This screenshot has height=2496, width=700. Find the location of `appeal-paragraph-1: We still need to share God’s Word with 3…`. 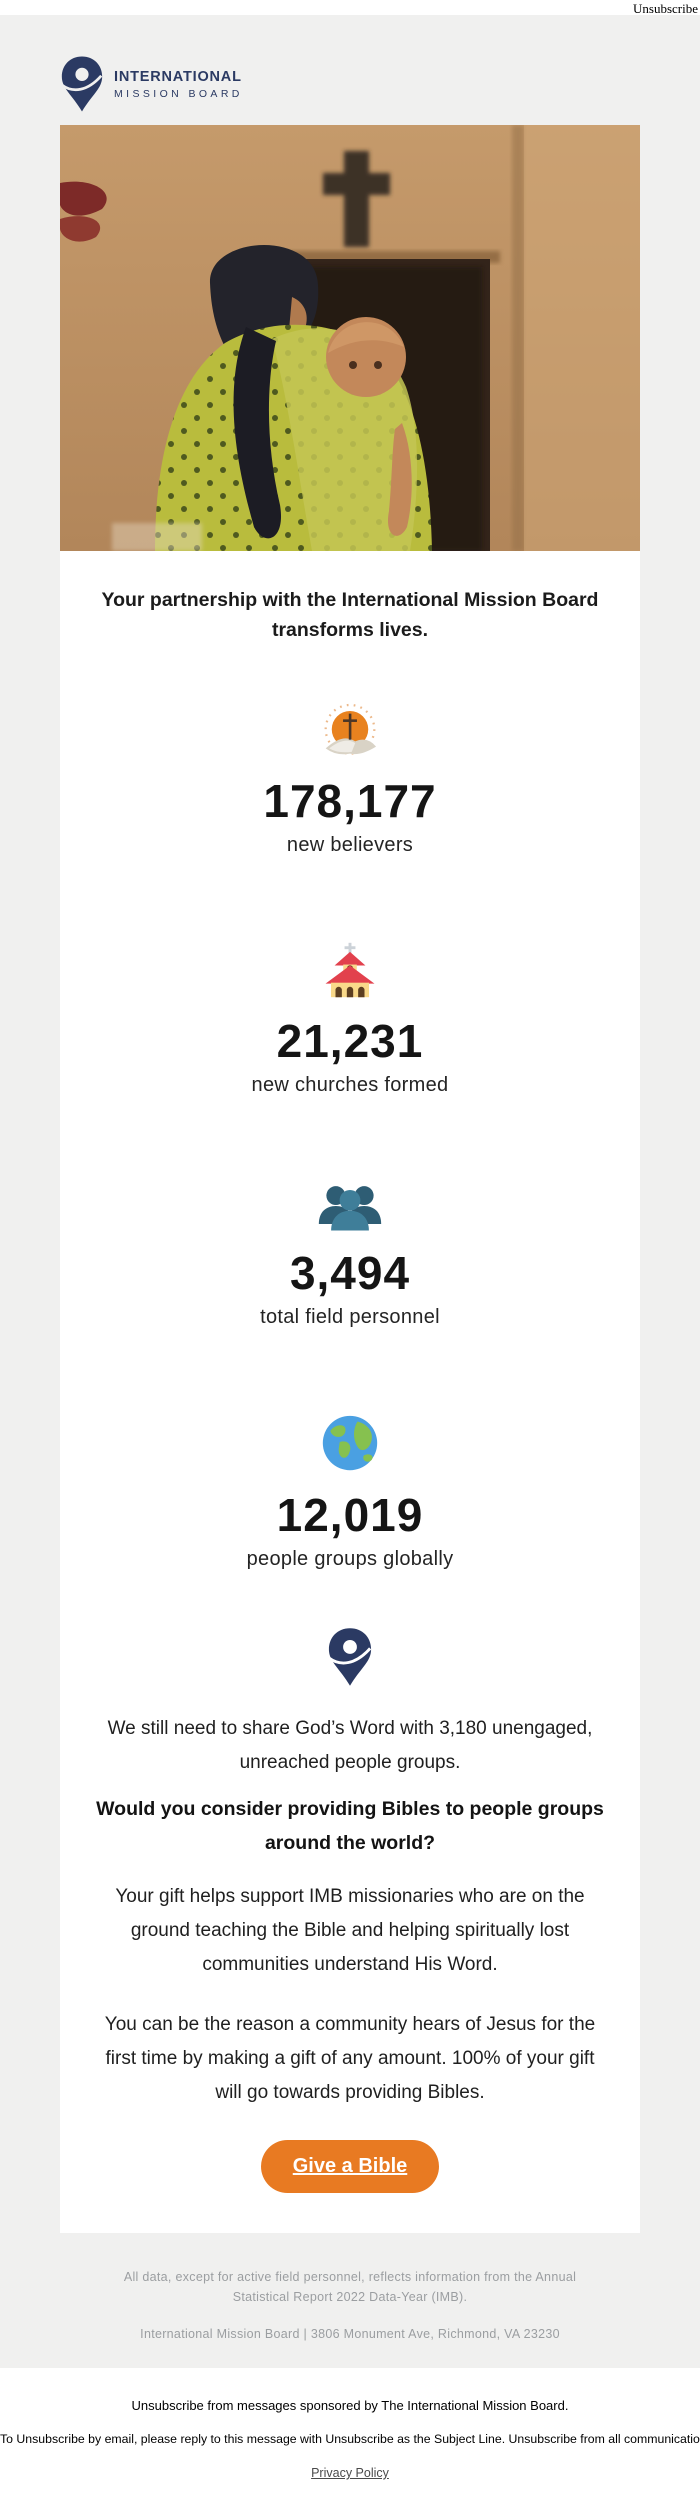

appeal-paragraph-1: We still need to share God’s Word with 3… is located at coordinates (350, 1745).